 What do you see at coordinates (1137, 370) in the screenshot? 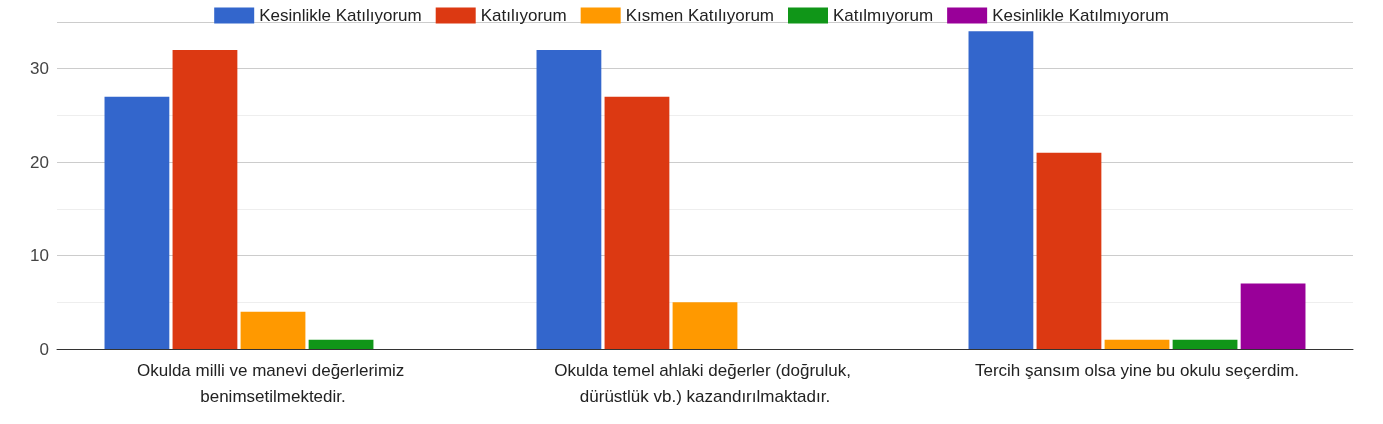
I see `x-tick-label: Tercih şansım olsa yine bu okulu seçerdim.` at bounding box center [1137, 370].